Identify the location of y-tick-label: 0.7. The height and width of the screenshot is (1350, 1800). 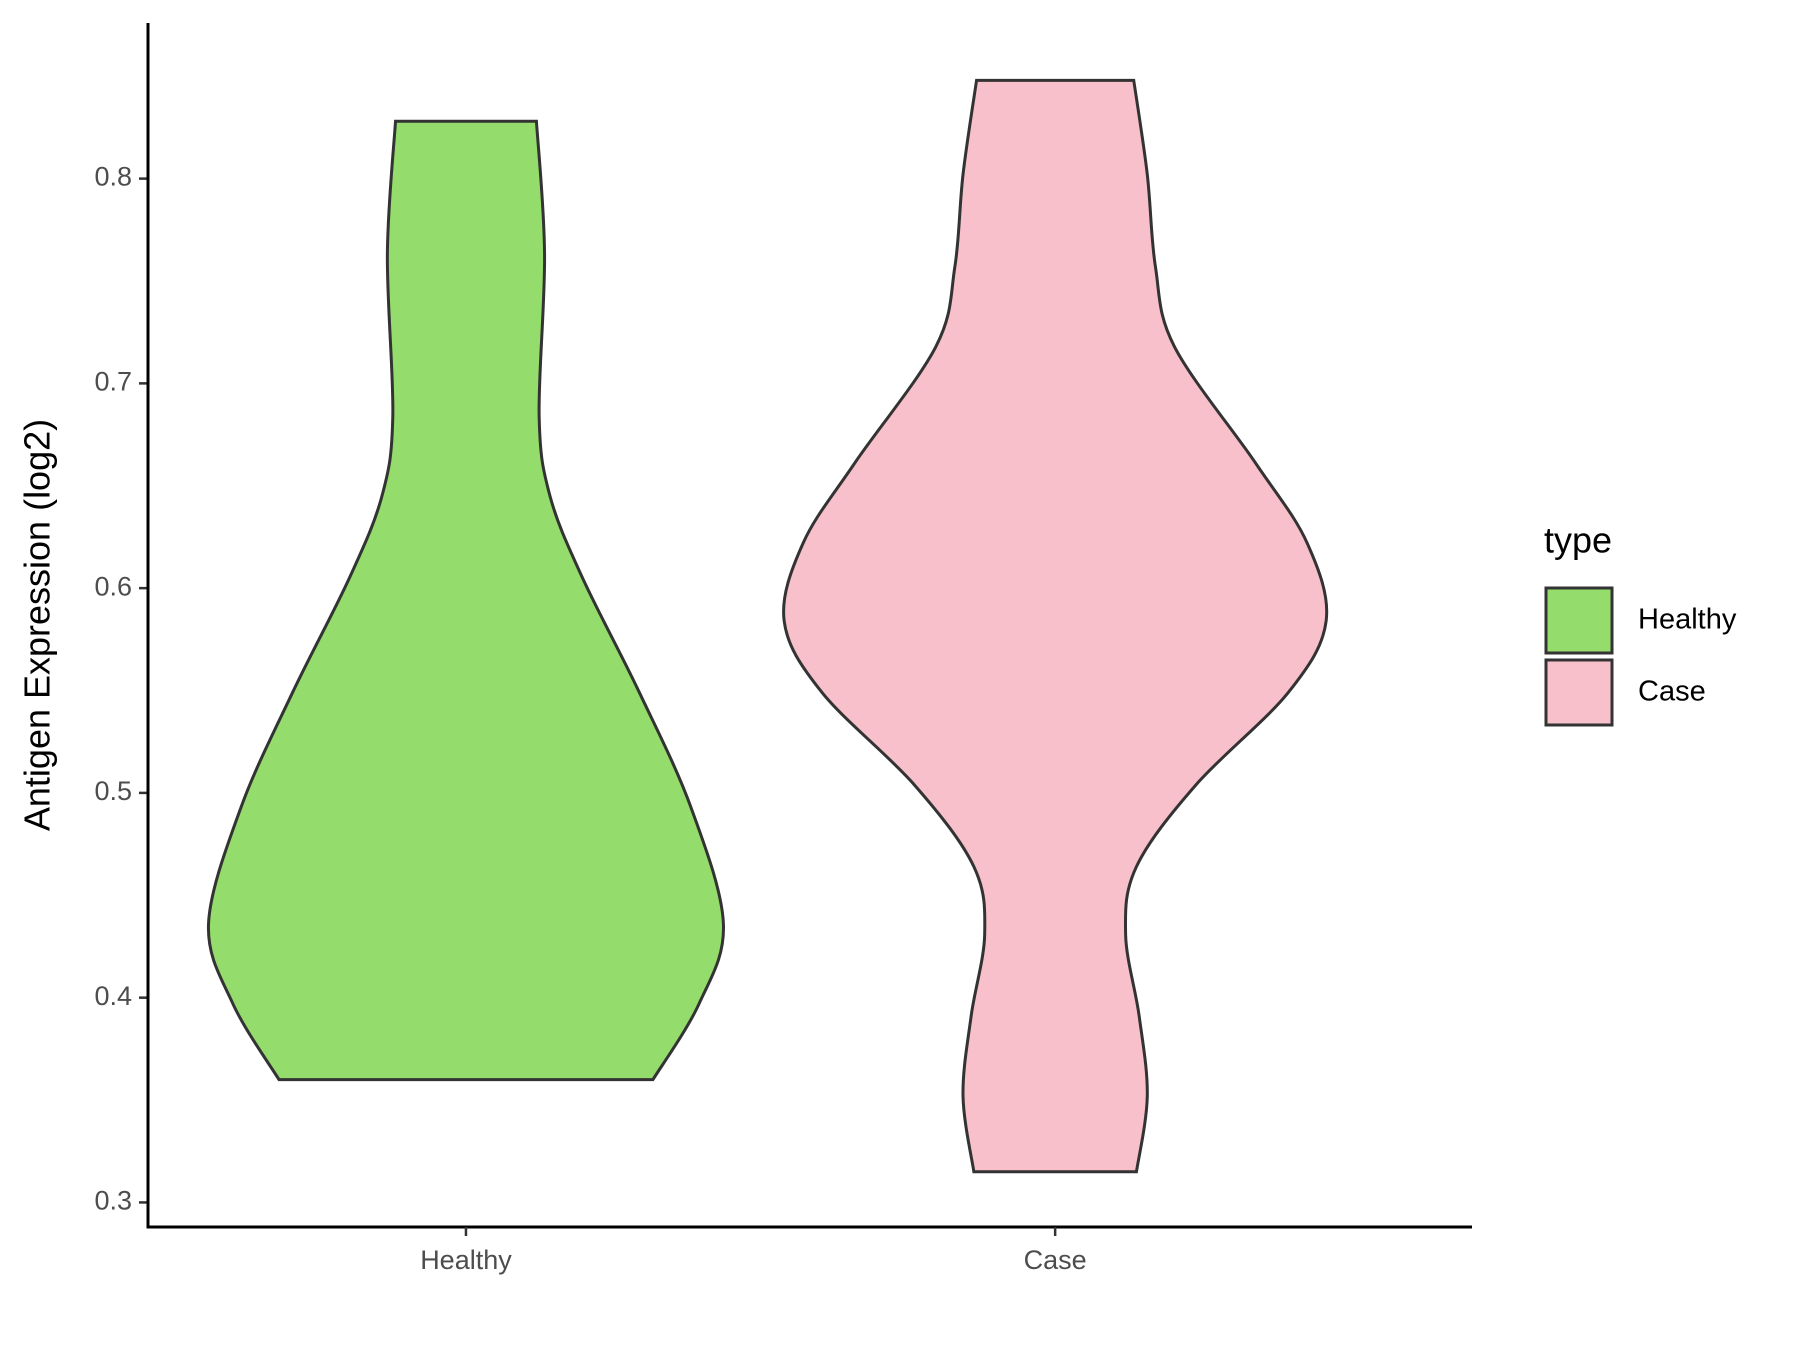
(113, 382).